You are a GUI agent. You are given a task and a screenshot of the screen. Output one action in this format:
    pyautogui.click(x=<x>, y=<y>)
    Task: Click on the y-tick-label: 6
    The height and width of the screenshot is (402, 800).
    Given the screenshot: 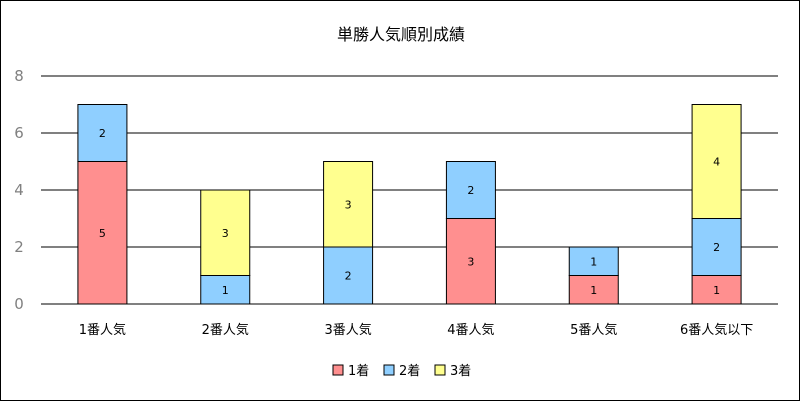 What is the action you would take?
    pyautogui.click(x=19, y=133)
    